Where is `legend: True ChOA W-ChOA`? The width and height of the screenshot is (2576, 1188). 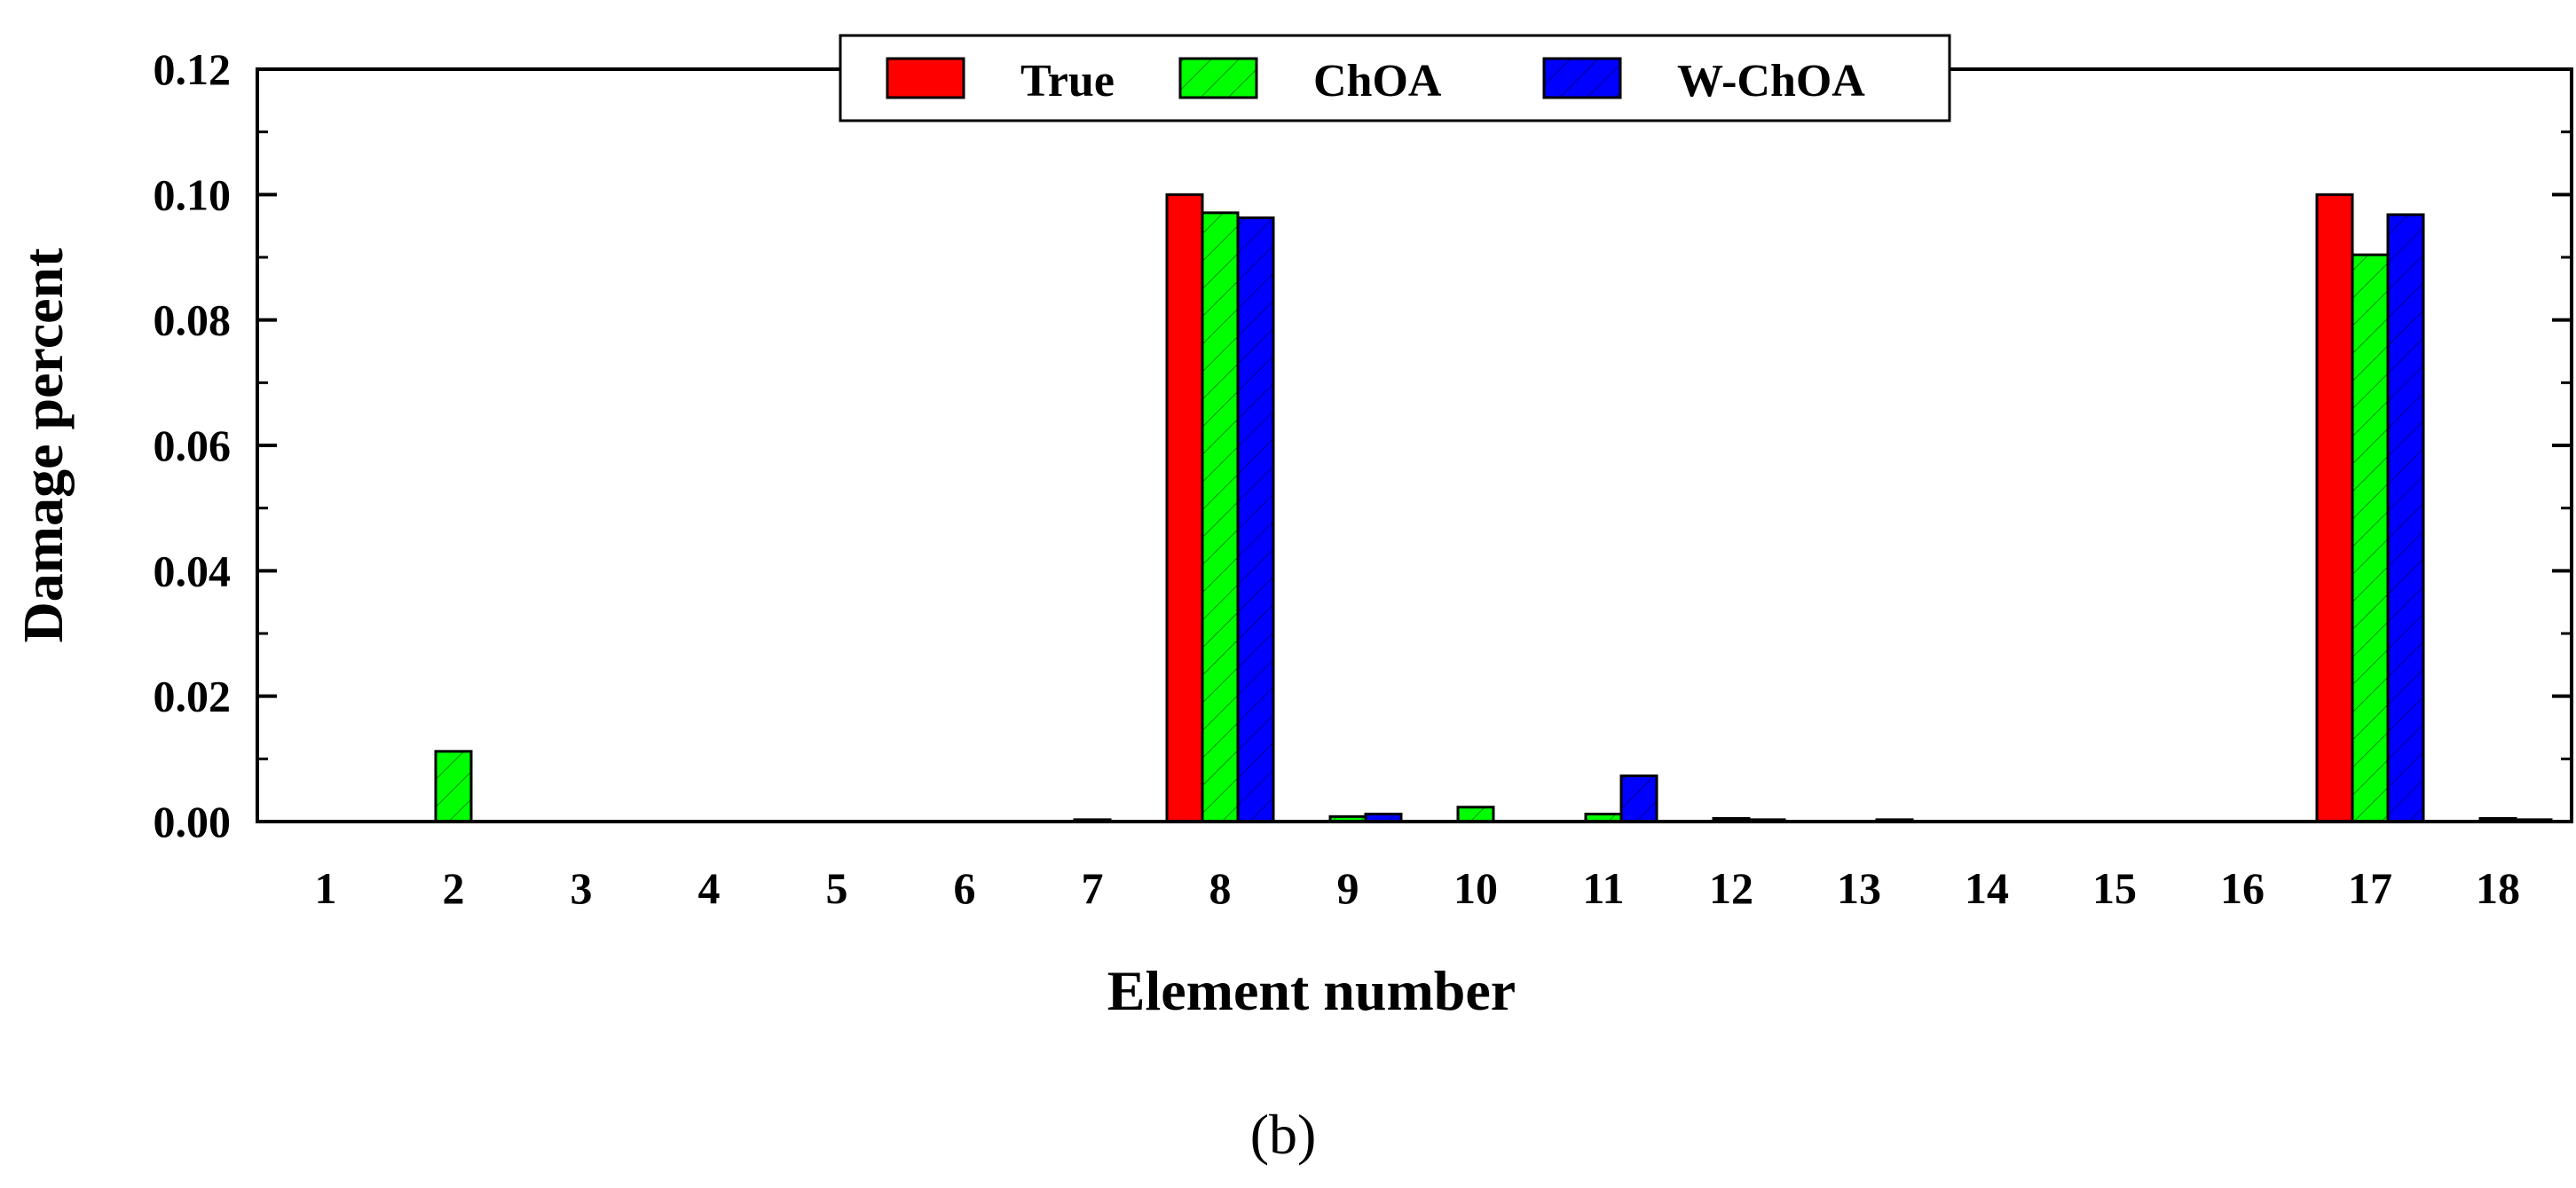
legend: True ChOA W-ChOA is located at coordinates (1395, 78).